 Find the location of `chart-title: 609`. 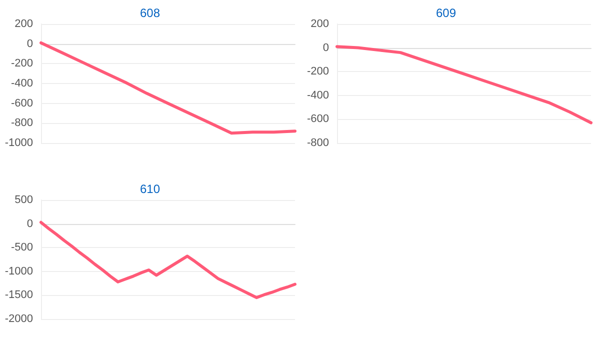

chart-title: 609 is located at coordinates (446, 13).